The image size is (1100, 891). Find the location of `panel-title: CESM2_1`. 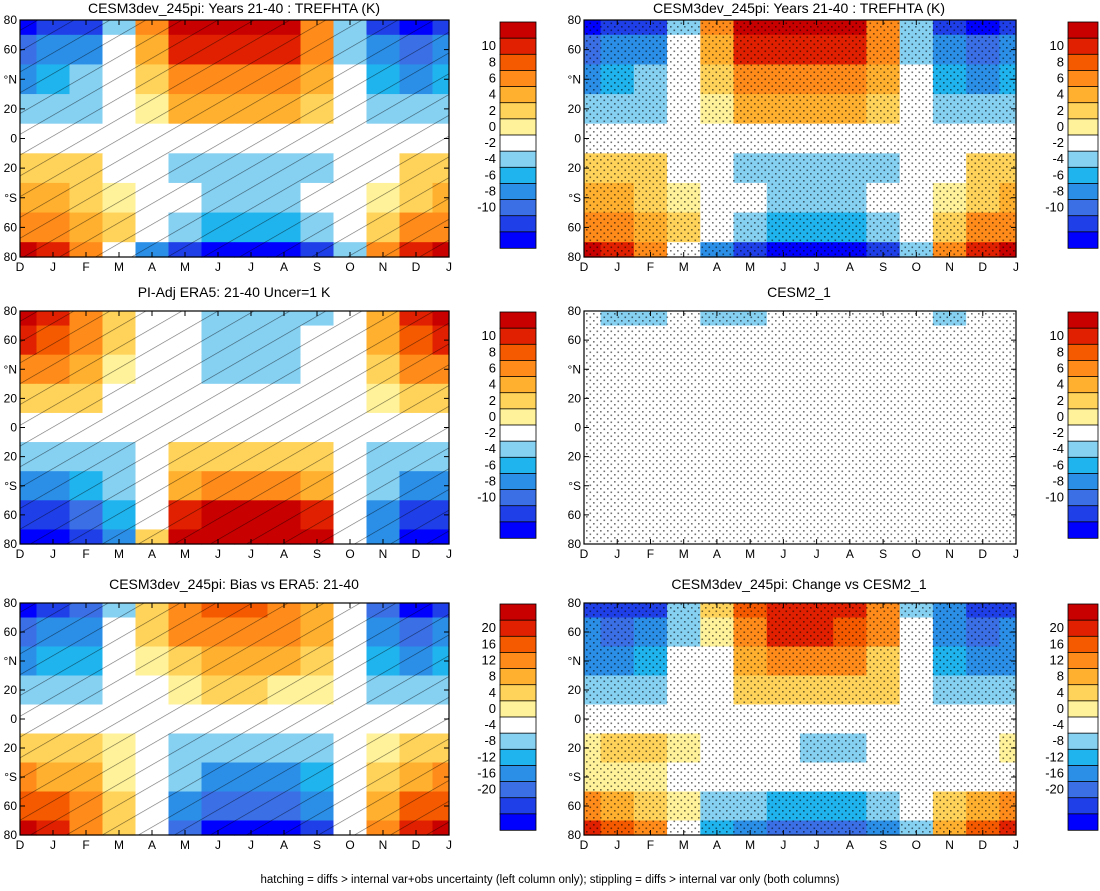

panel-title: CESM2_1 is located at coordinates (799, 292).